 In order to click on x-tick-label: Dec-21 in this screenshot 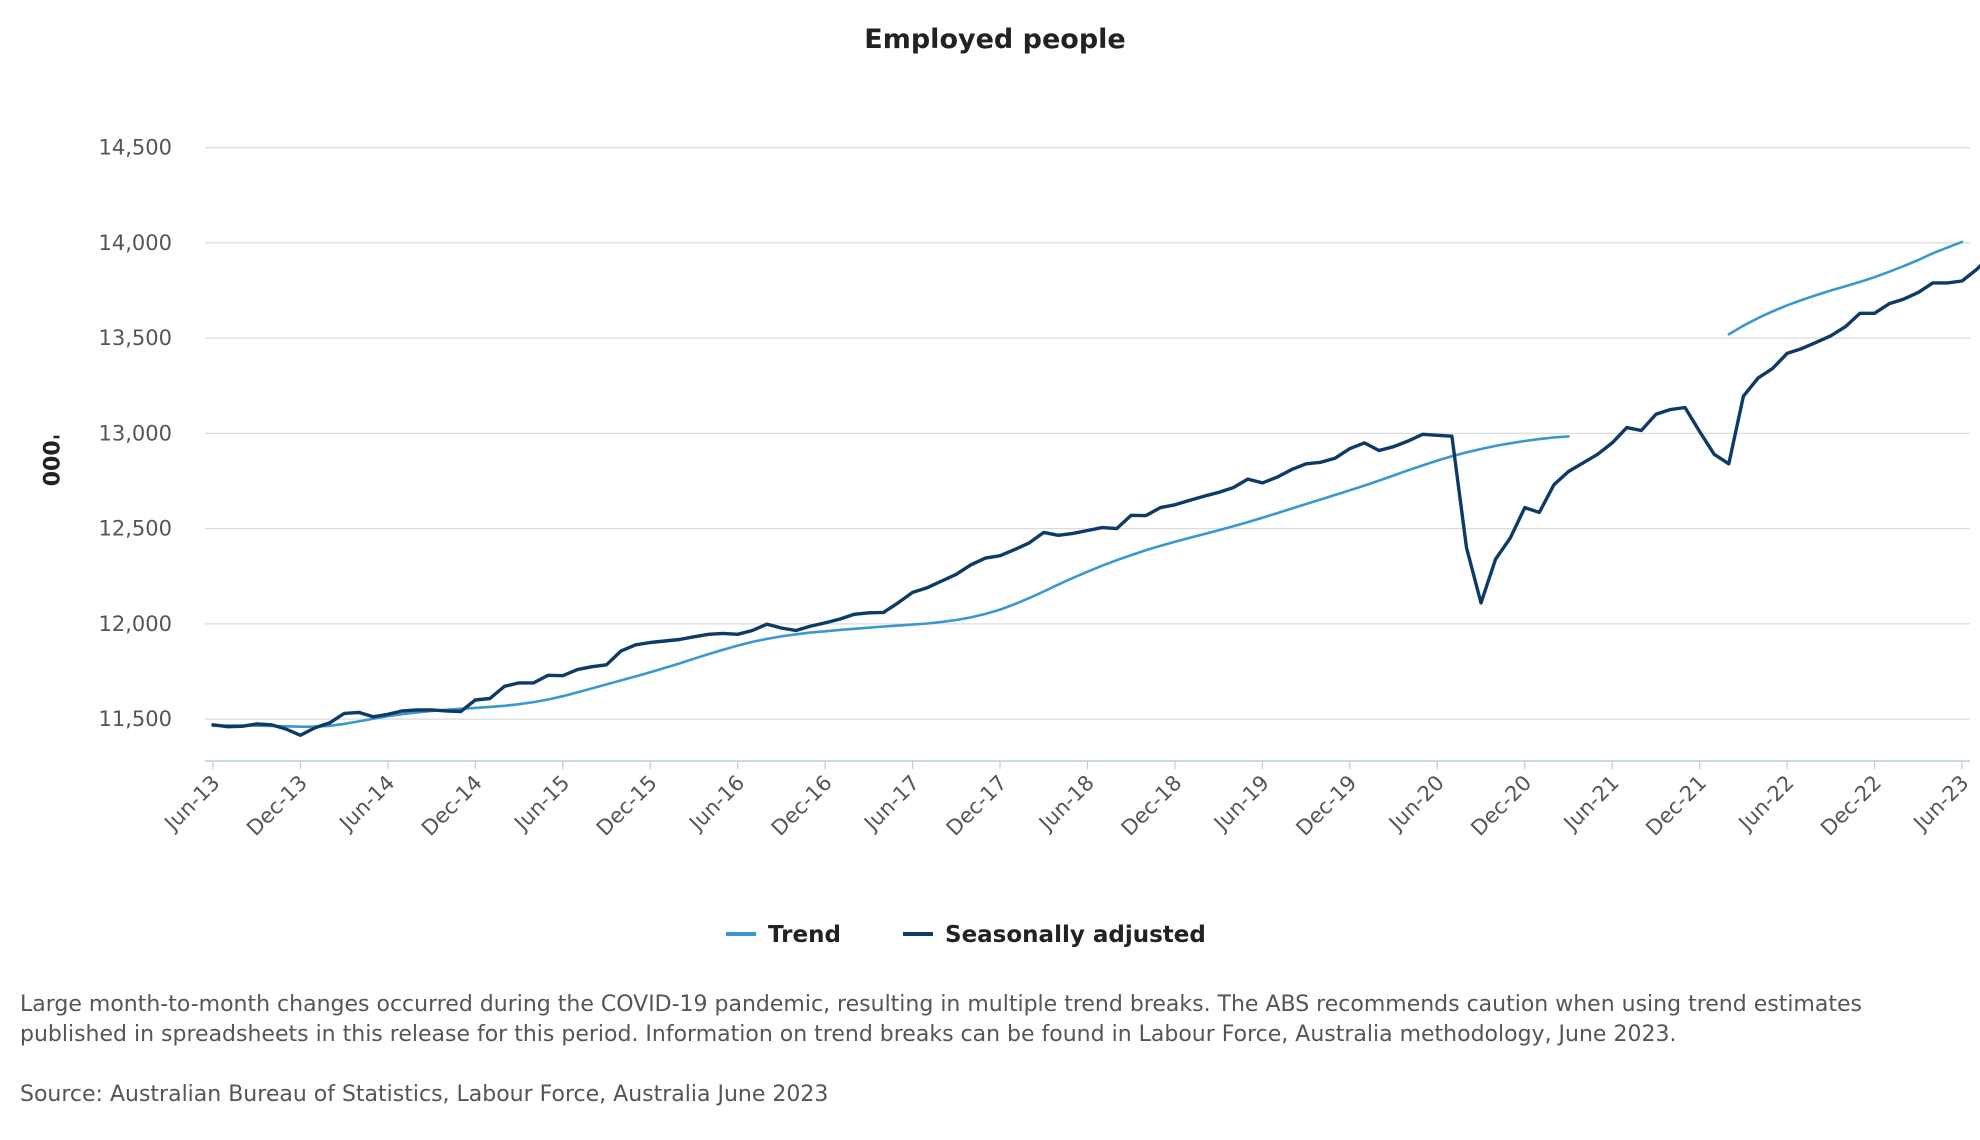, I will do `click(1676, 806)`.